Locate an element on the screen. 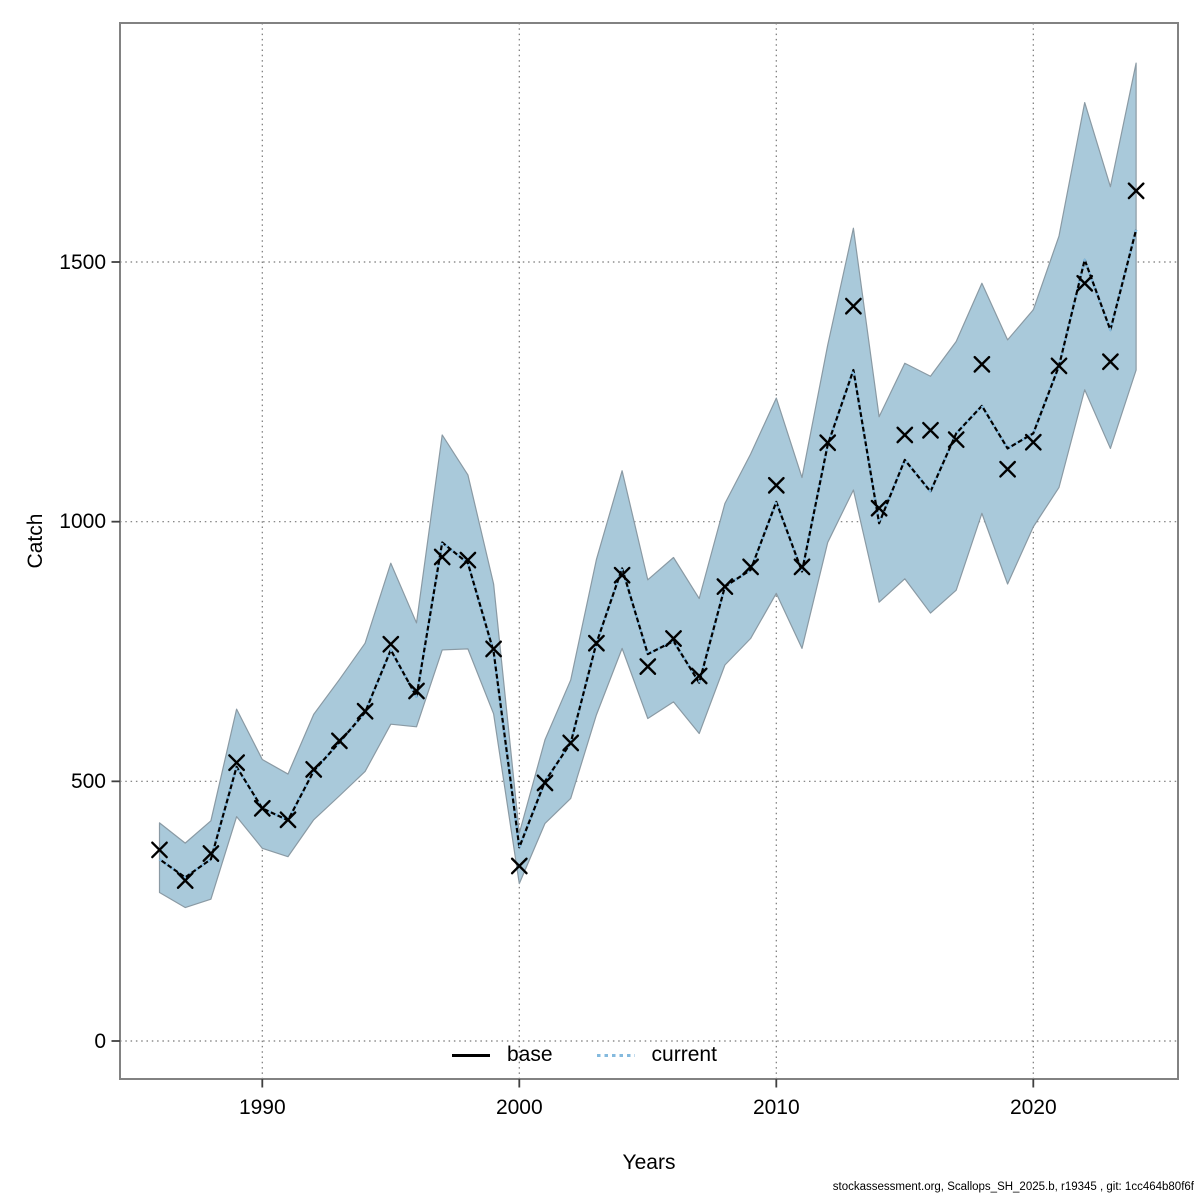 This screenshot has height=1200, width=1200. legend-label-base: base is located at coordinates (530, 1054).